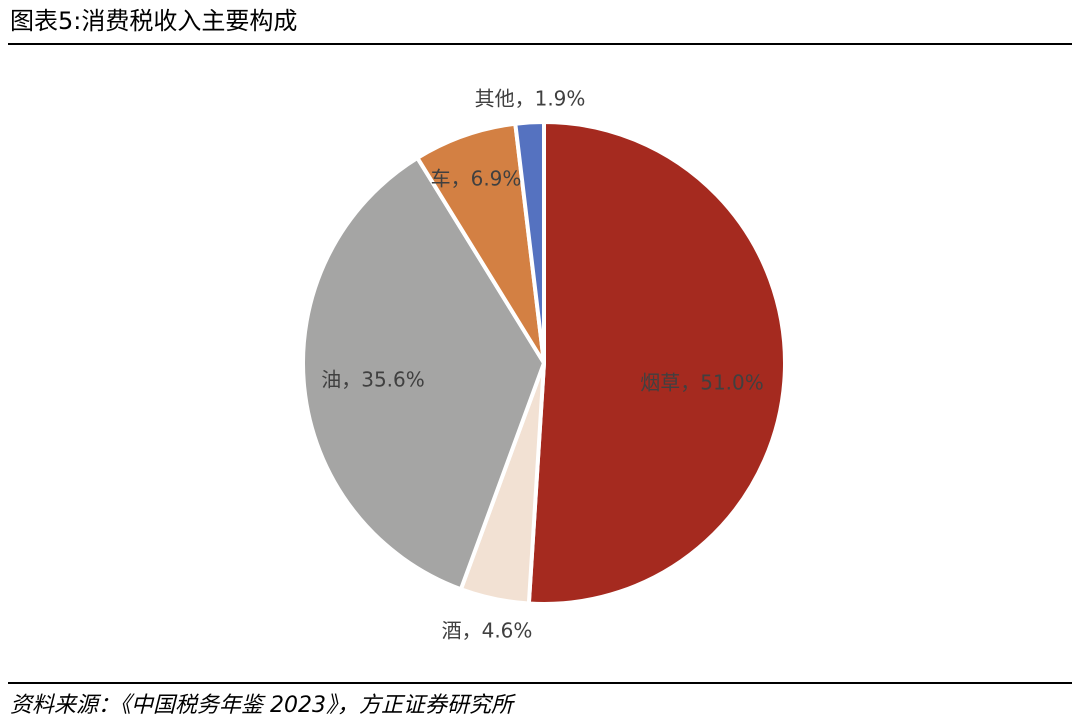 The height and width of the screenshot is (725, 1080). What do you see at coordinates (487, 631) in the screenshot?
I see `data-label: 酒，4.6%` at bounding box center [487, 631].